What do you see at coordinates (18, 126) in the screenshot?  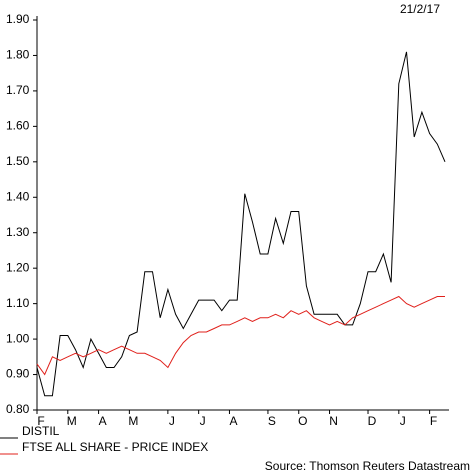 I see `y-tick-label: 1.60` at bounding box center [18, 126].